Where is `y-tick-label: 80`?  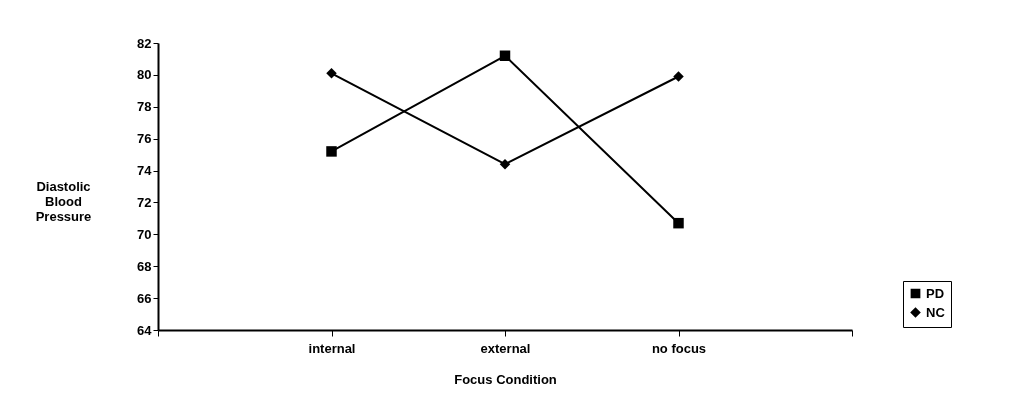
y-tick-label: 80 is located at coordinates (144, 75).